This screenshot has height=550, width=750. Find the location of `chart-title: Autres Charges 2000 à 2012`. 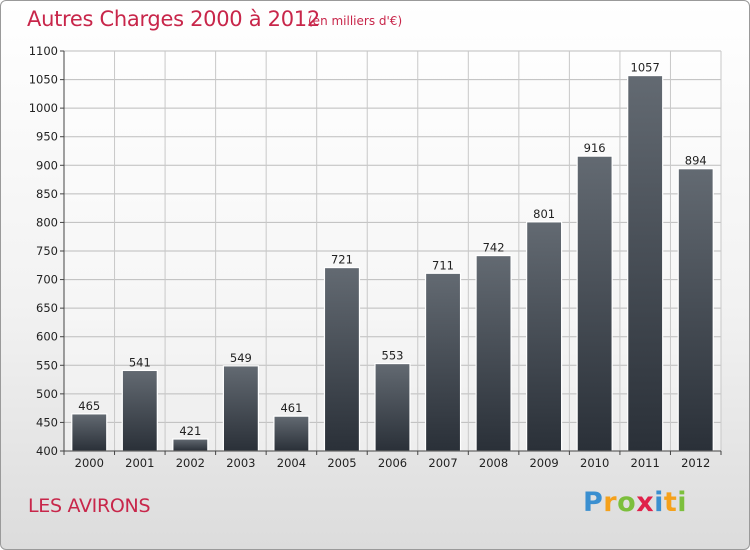

chart-title: Autres Charges 2000 à 2012 is located at coordinates (173, 19).